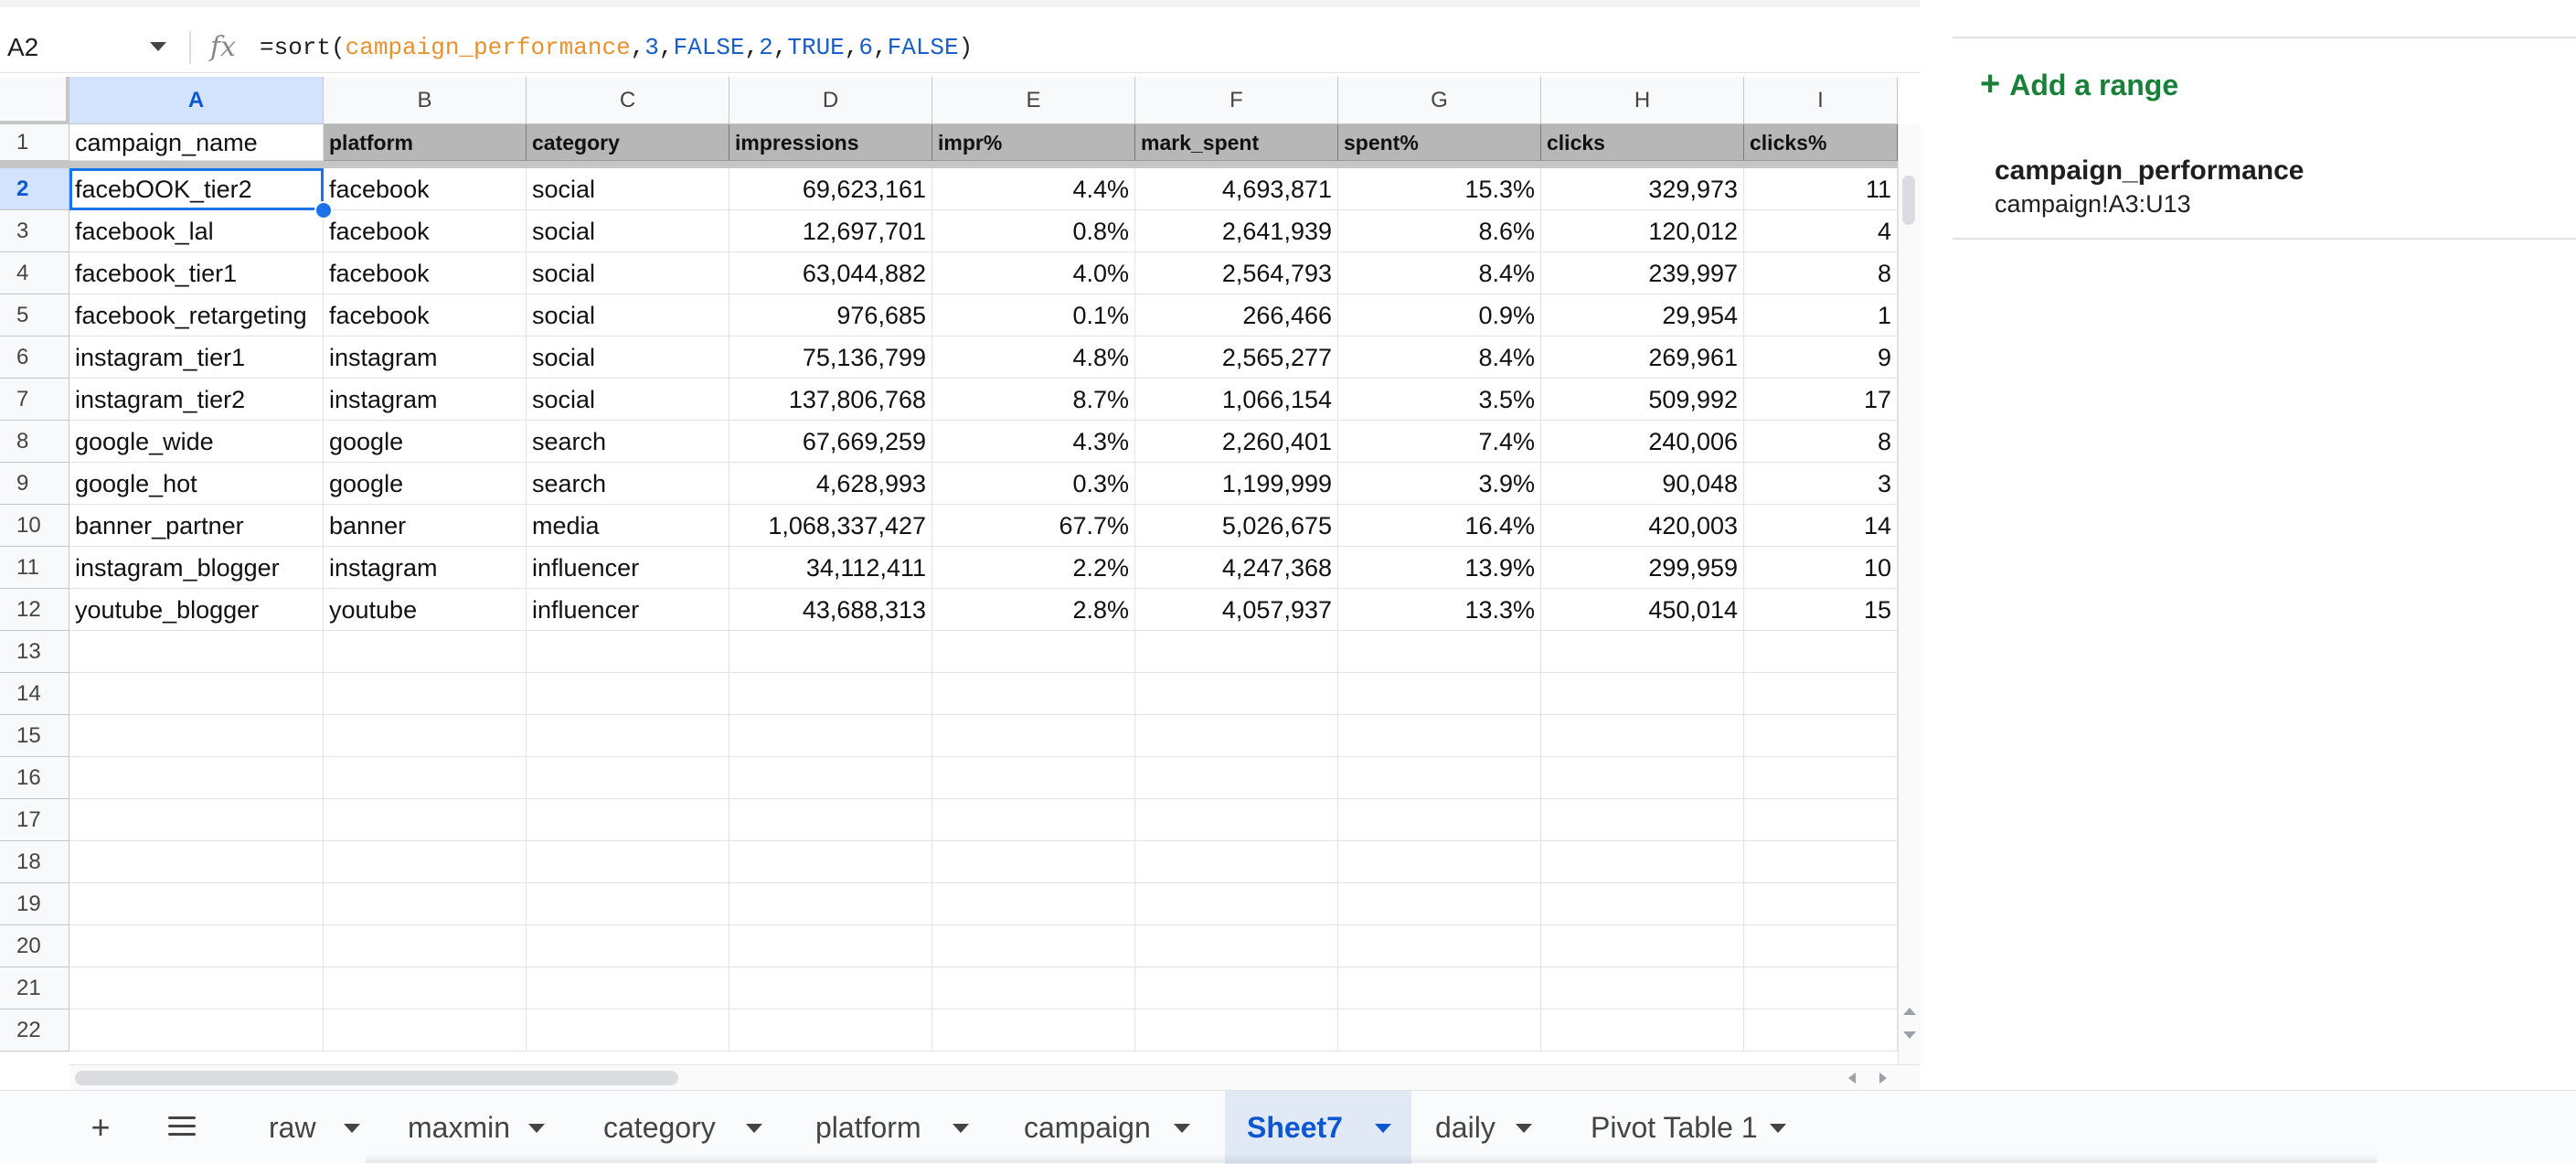  I want to click on cell-d17, so click(830, 820).